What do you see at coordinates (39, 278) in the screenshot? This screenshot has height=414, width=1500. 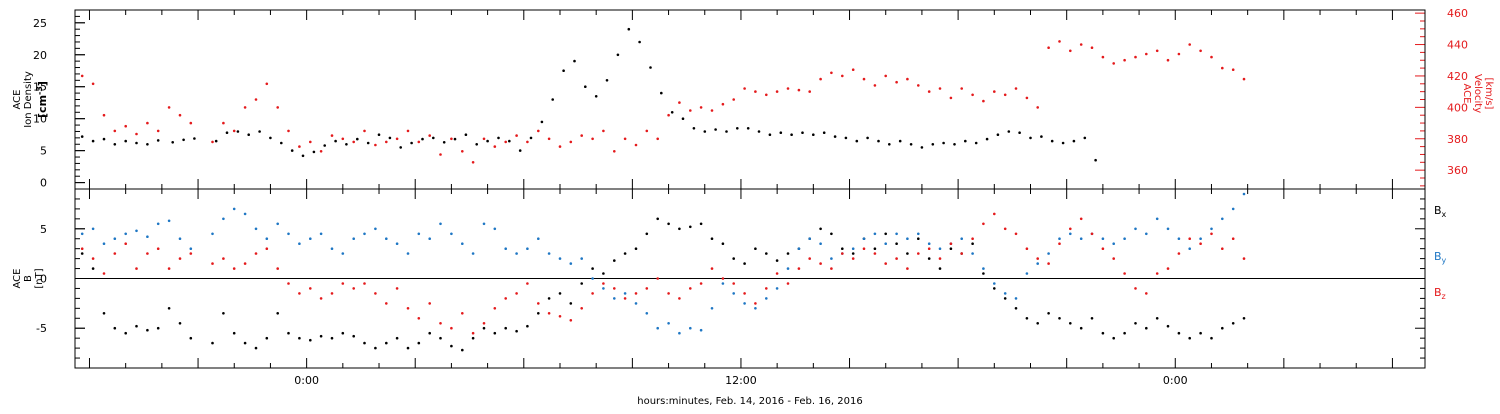 I see `left-axis-label-line: [nT]` at bounding box center [39, 278].